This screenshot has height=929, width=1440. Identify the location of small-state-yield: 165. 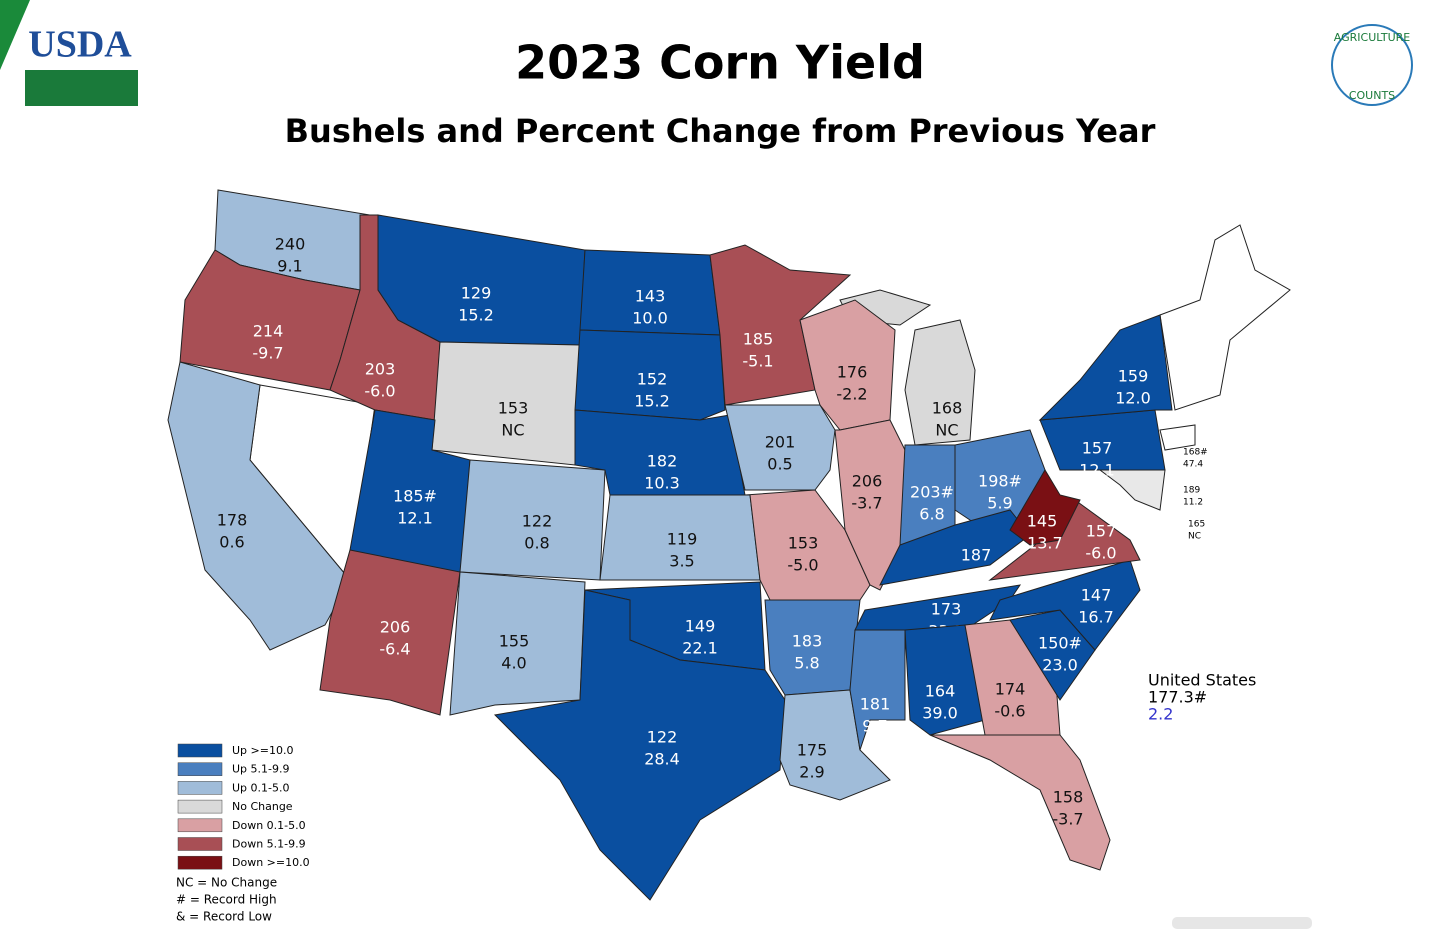
(1196, 525).